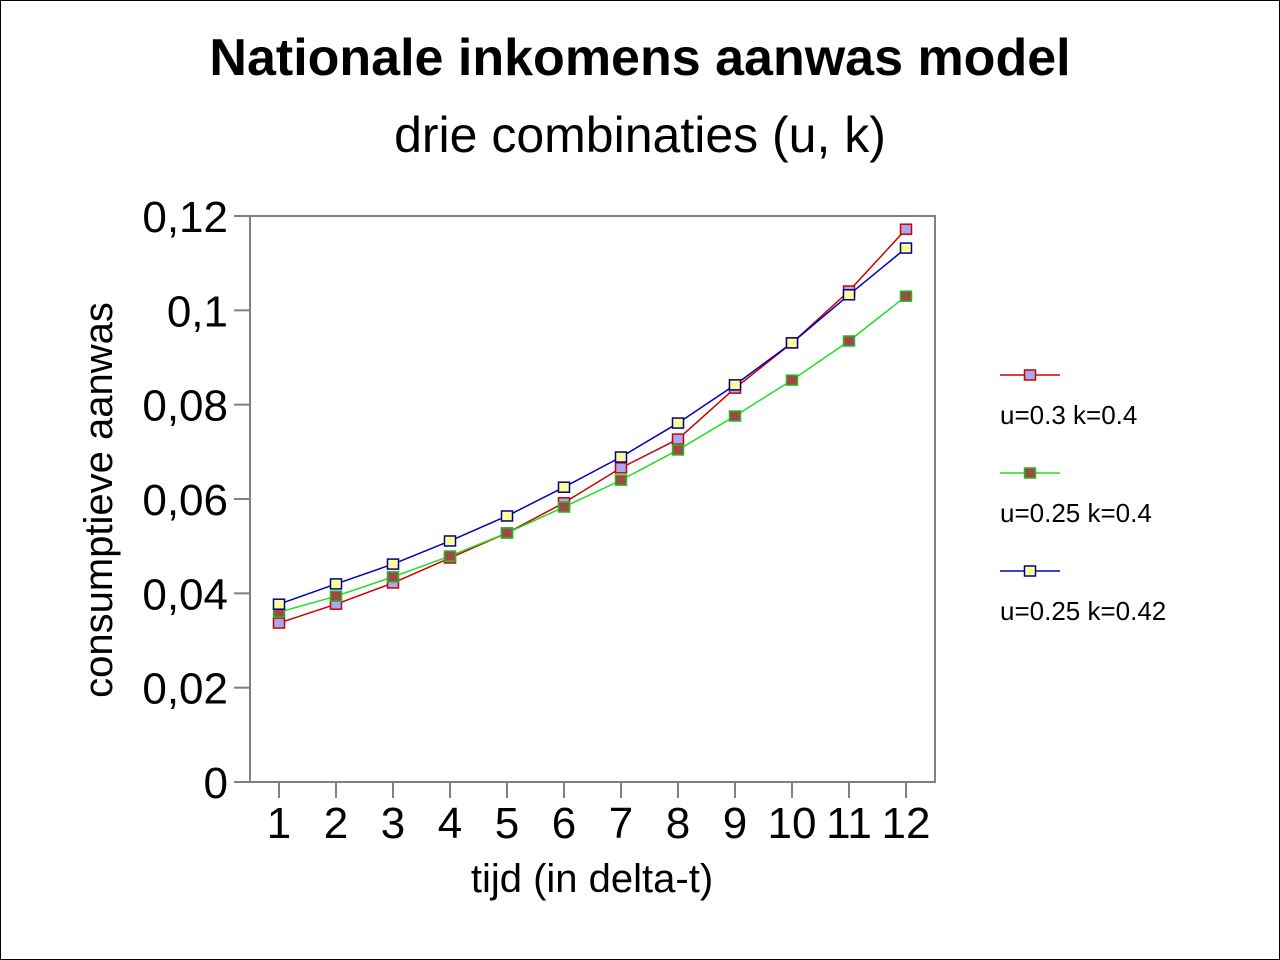  What do you see at coordinates (564, 823) in the screenshot?
I see `x-tick-label: 6` at bounding box center [564, 823].